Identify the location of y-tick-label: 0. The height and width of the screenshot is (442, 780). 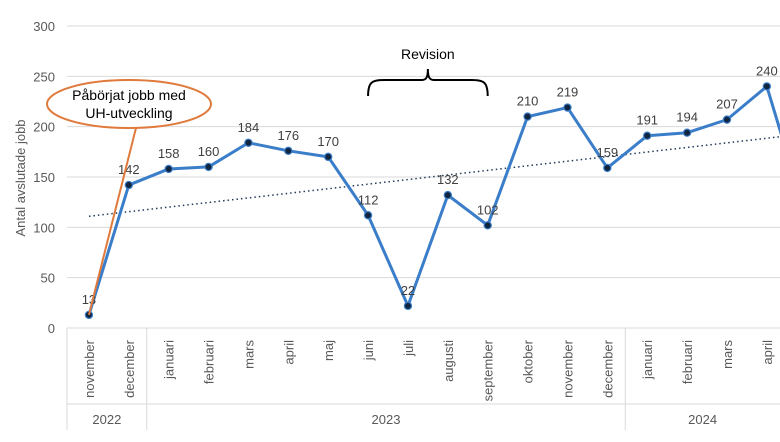
(51, 328).